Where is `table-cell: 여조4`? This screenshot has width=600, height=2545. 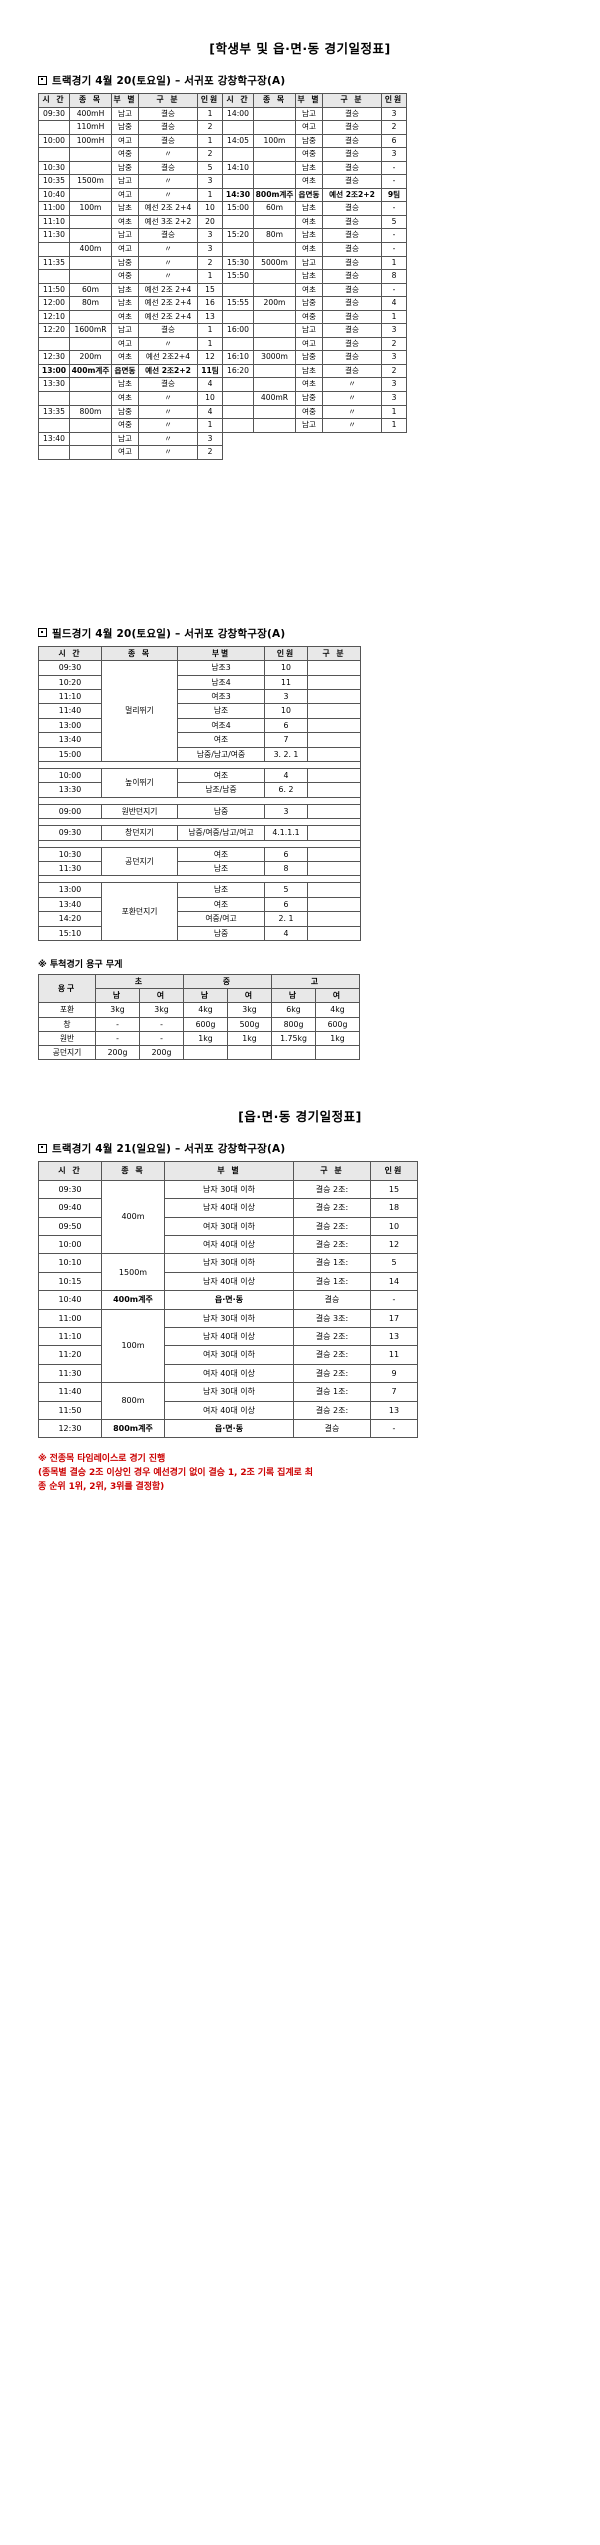
table-cell: 여조4 is located at coordinates (221, 725).